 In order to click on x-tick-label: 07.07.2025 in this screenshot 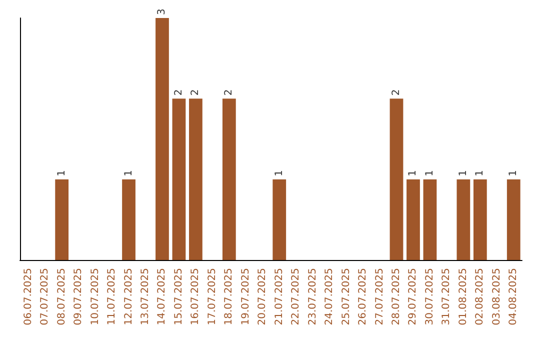, I will do `click(45, 297)`.